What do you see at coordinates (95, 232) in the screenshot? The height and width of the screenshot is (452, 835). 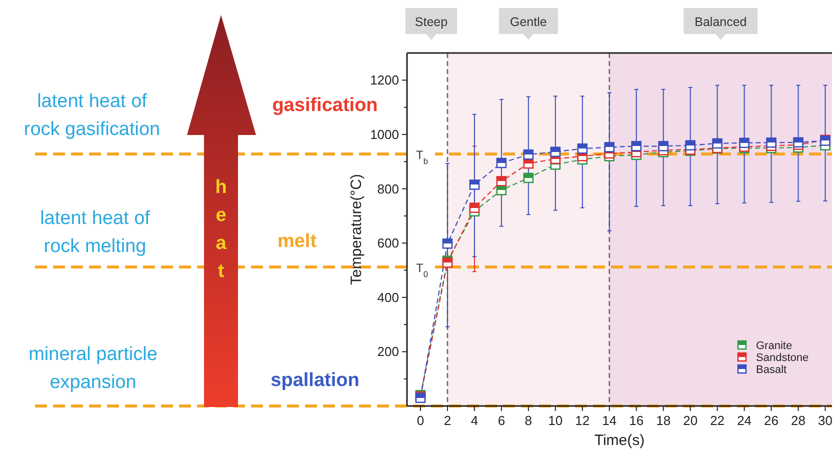 I see `text: latent heat of rock melting` at bounding box center [95, 232].